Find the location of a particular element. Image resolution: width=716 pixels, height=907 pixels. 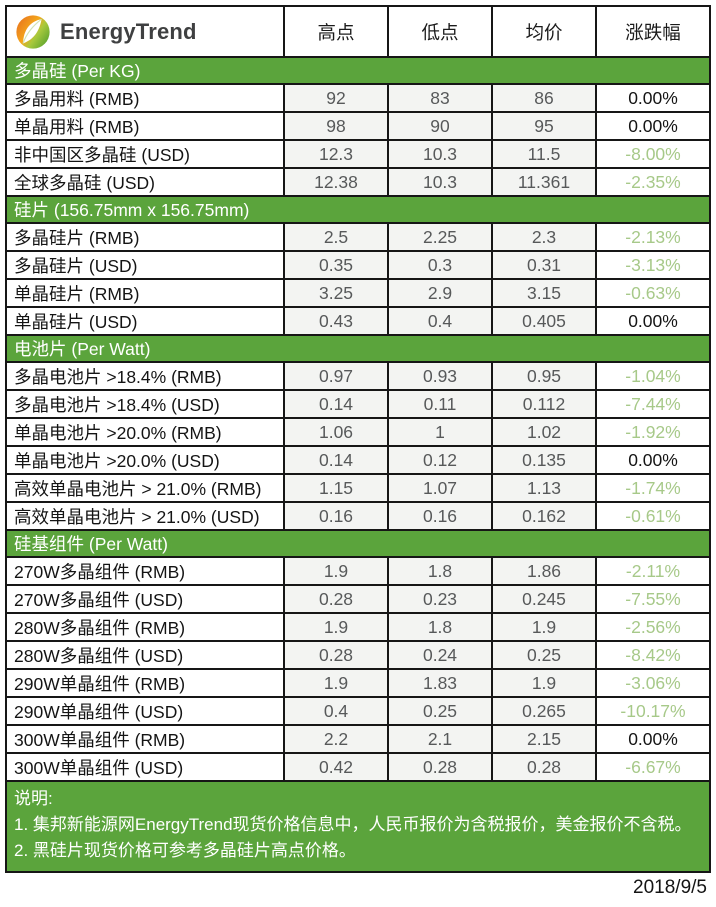

table-row: 多晶电池片 >18.4% (RMB) 0.97 0.93 0.95 -1.04% is located at coordinates (358, 375).